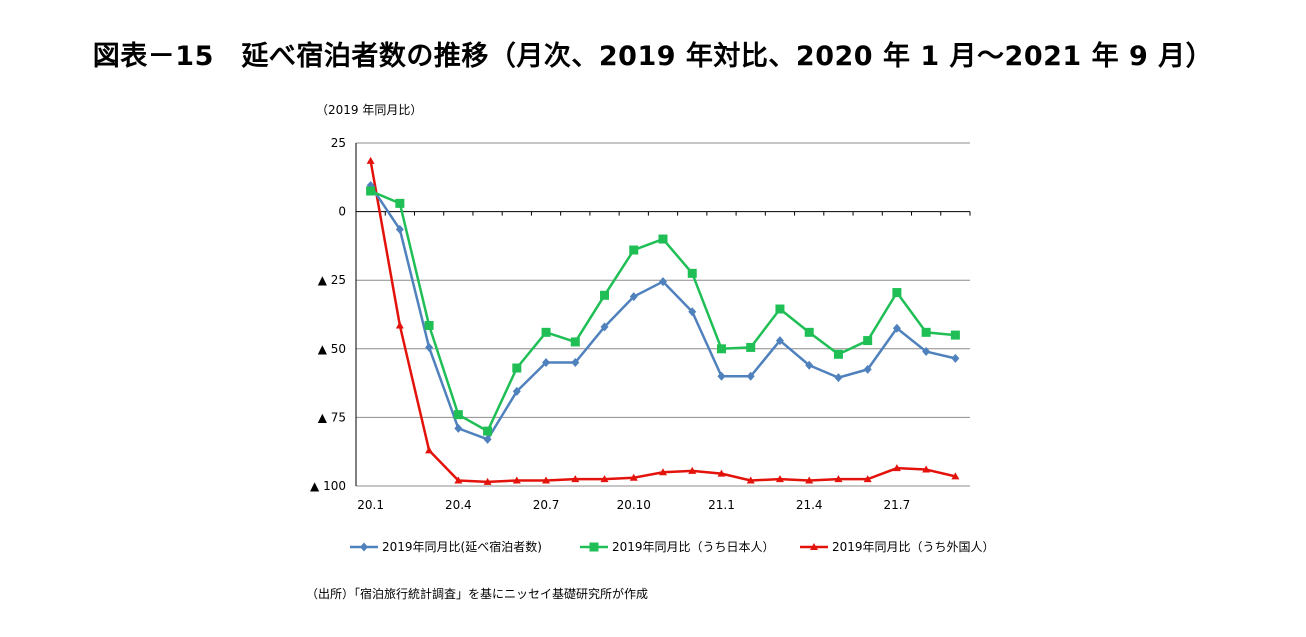 This screenshot has width=1306, height=637. Describe the element at coordinates (328, 314) in the screenshot. I see `y-tick-labels: 25 0 ▲ 25 ▲ 50 ▲ 75 ▲ 100` at that location.